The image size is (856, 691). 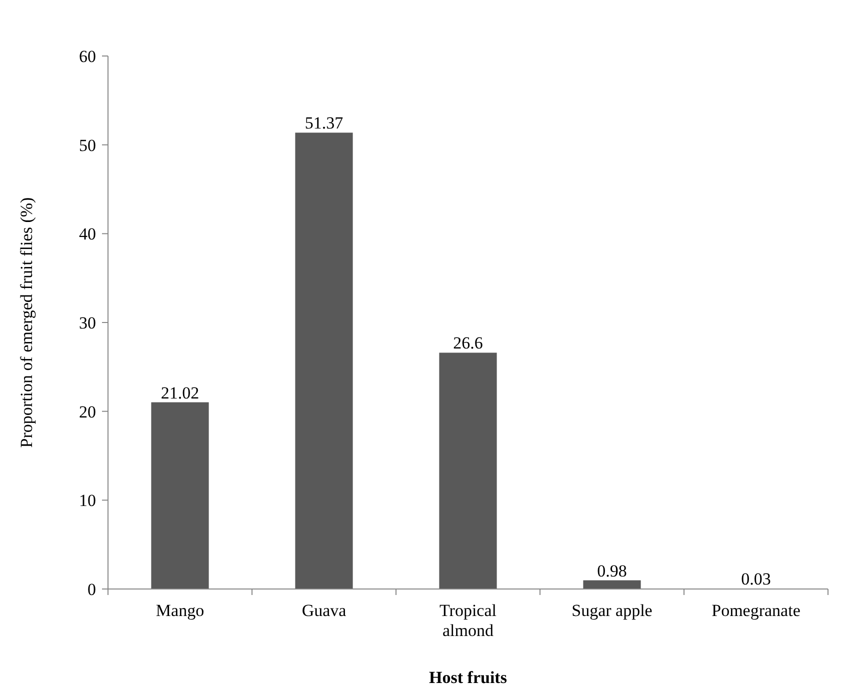 What do you see at coordinates (26, 322) in the screenshot?
I see `y-axis-title: Proportion of emerged fruit flies (%)` at bounding box center [26, 322].